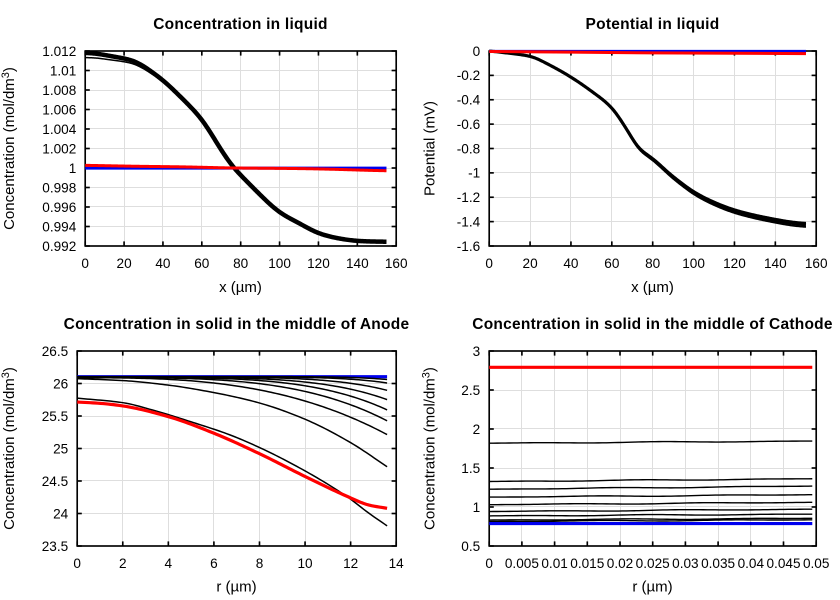 The image size is (840, 600). Describe the element at coordinates (469, 100) in the screenshot. I see `svg-text: -0.4` at that location.